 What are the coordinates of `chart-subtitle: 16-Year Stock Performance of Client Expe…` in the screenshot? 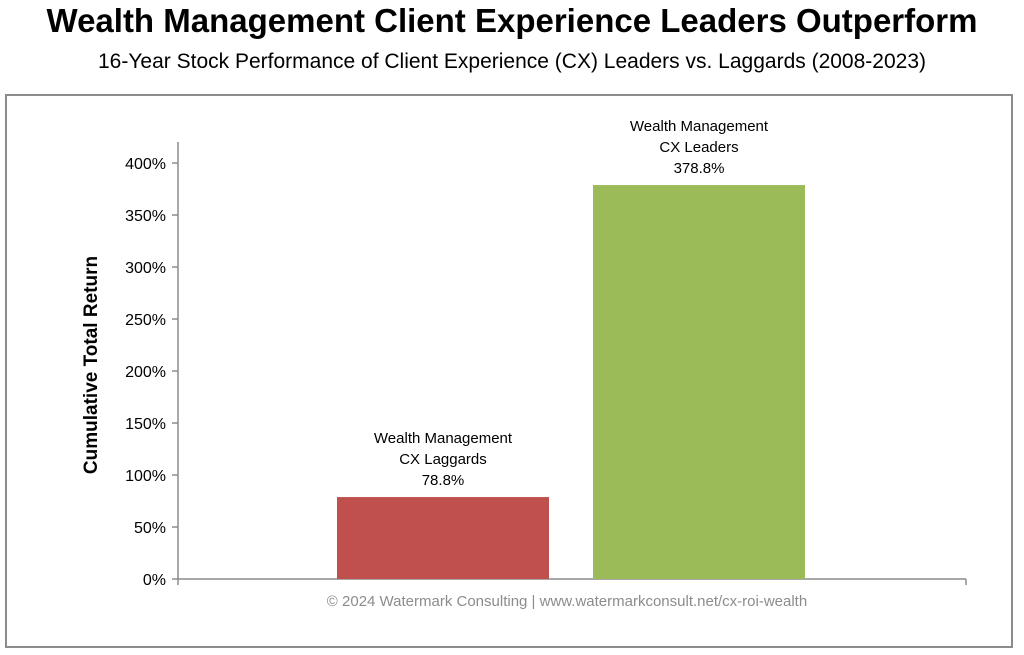 It's located at (512, 61).